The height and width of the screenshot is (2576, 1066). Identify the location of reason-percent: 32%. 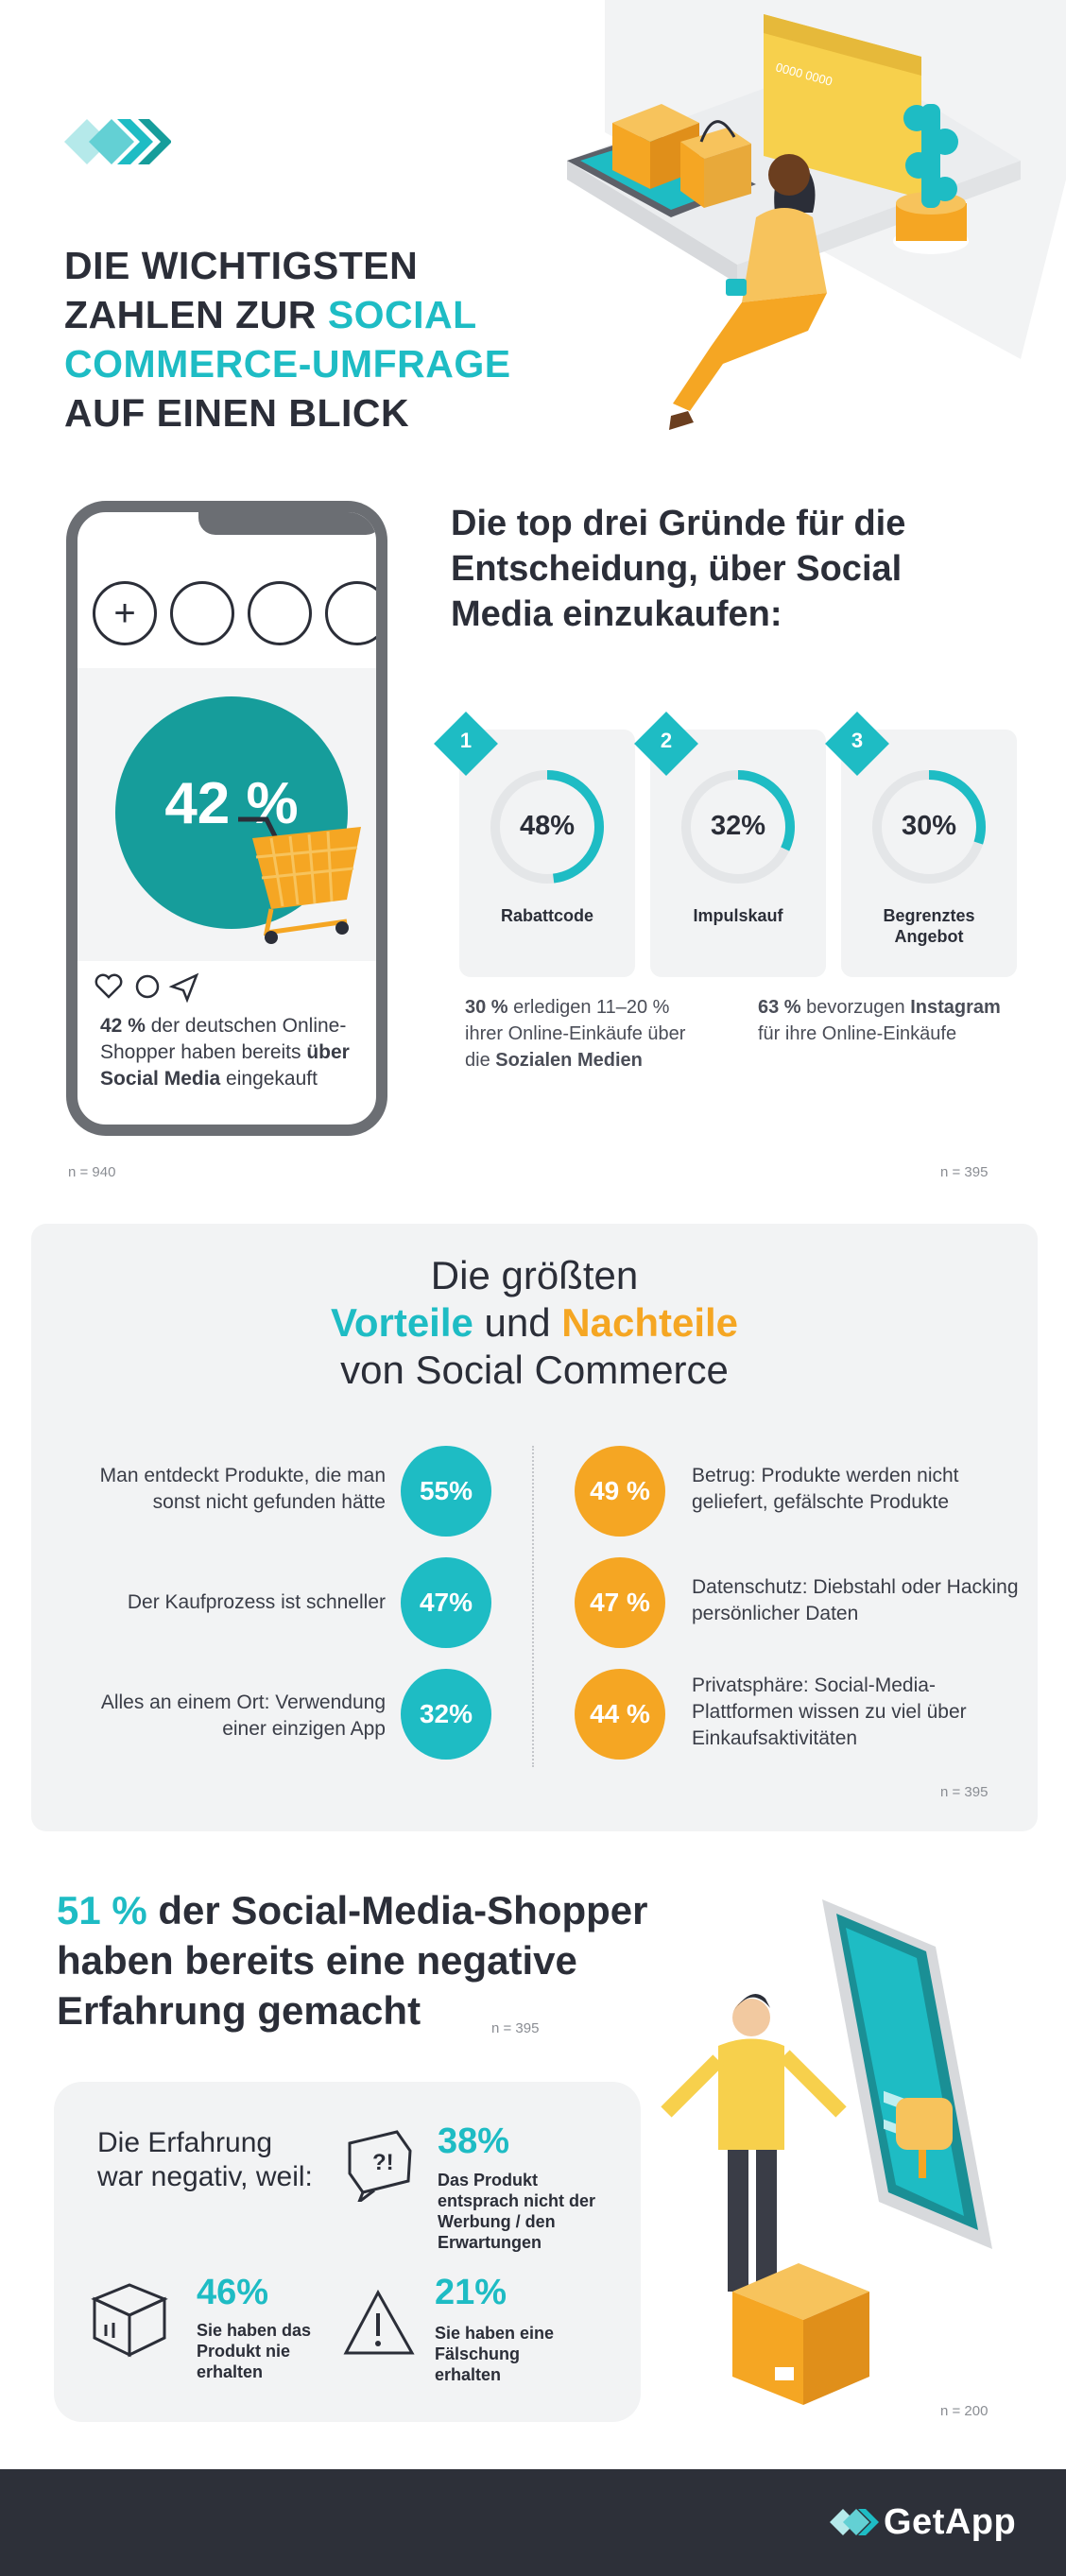
(738, 826).